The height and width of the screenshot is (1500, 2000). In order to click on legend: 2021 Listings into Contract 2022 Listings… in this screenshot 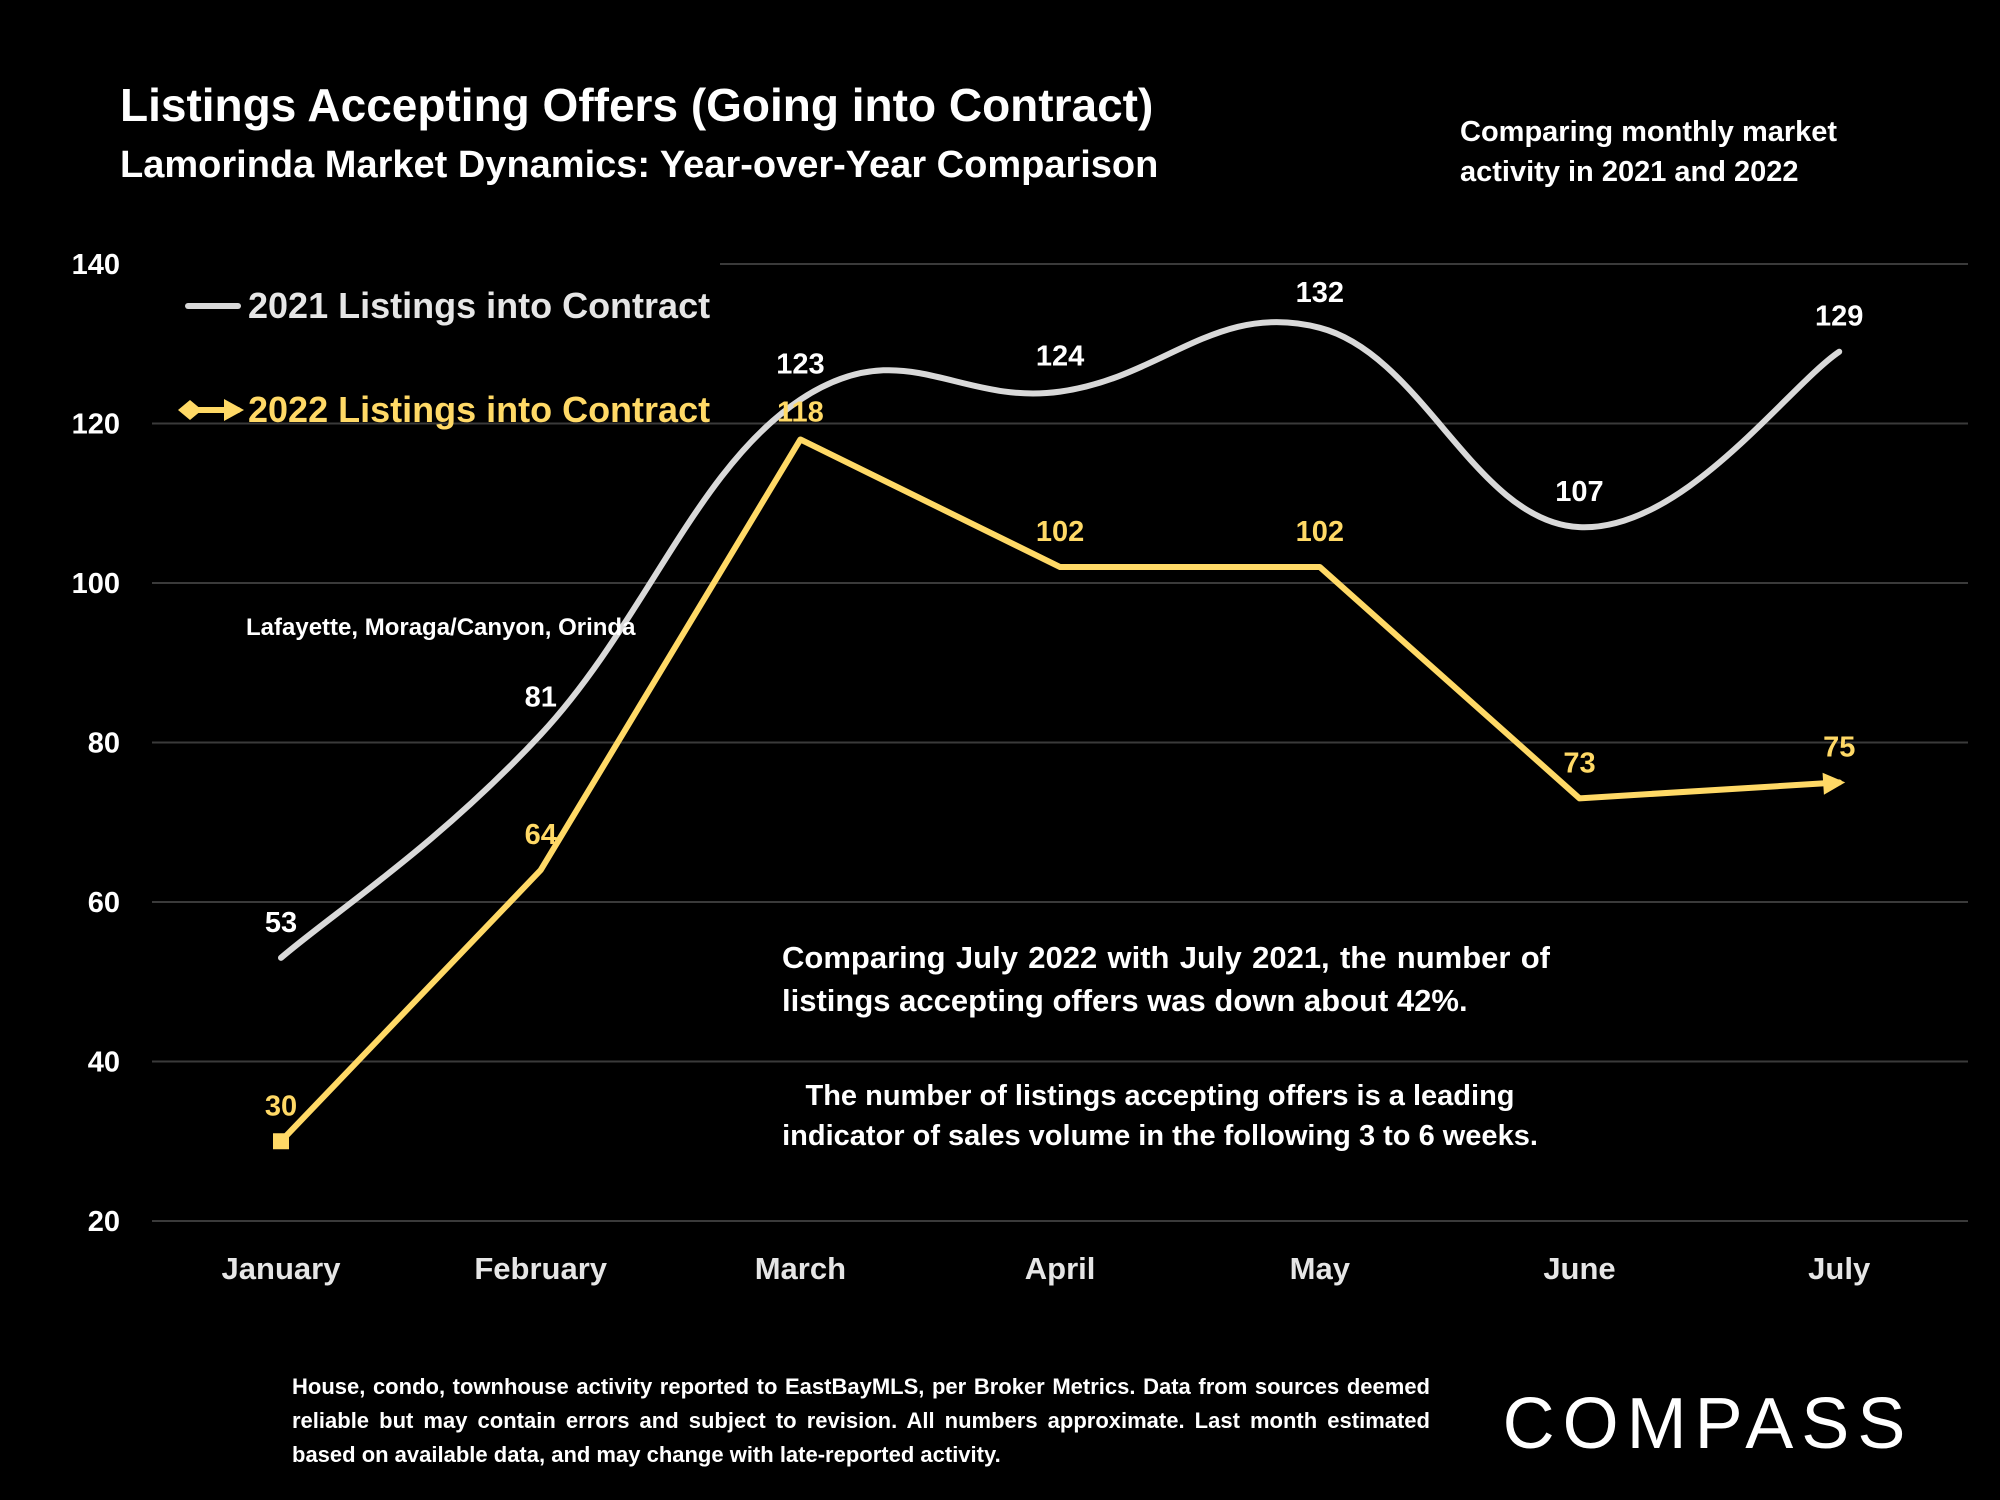, I will do `click(444, 357)`.